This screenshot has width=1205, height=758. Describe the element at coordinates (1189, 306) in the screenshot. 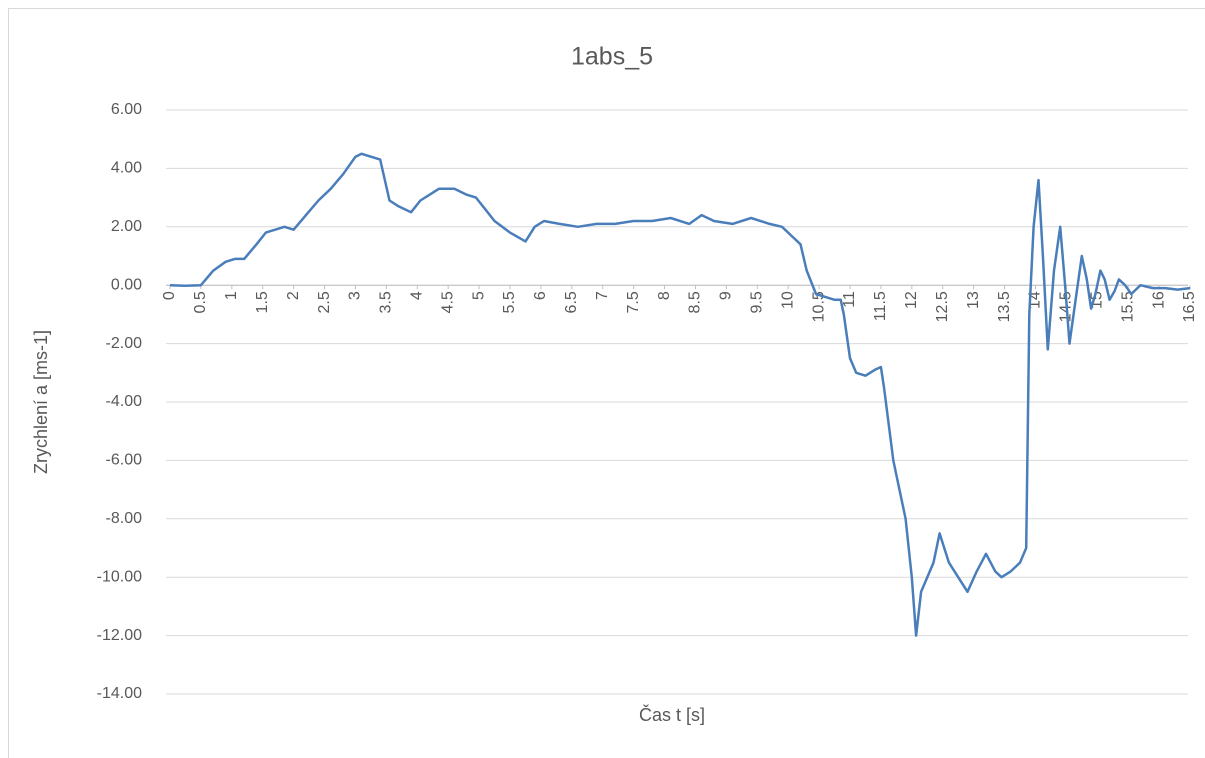

I see `x-tick-label: 16.5` at that location.